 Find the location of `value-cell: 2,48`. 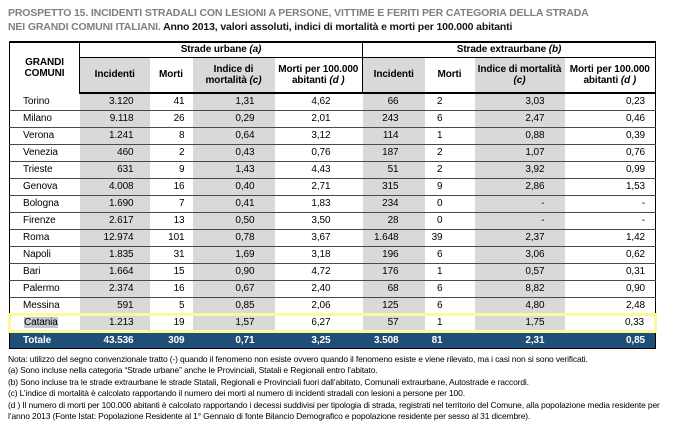

value-cell: 2,48 is located at coordinates (610, 306).